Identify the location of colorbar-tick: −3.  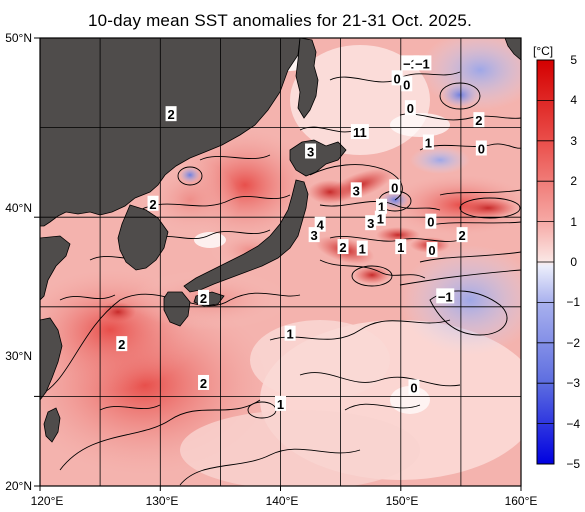
(573, 383).